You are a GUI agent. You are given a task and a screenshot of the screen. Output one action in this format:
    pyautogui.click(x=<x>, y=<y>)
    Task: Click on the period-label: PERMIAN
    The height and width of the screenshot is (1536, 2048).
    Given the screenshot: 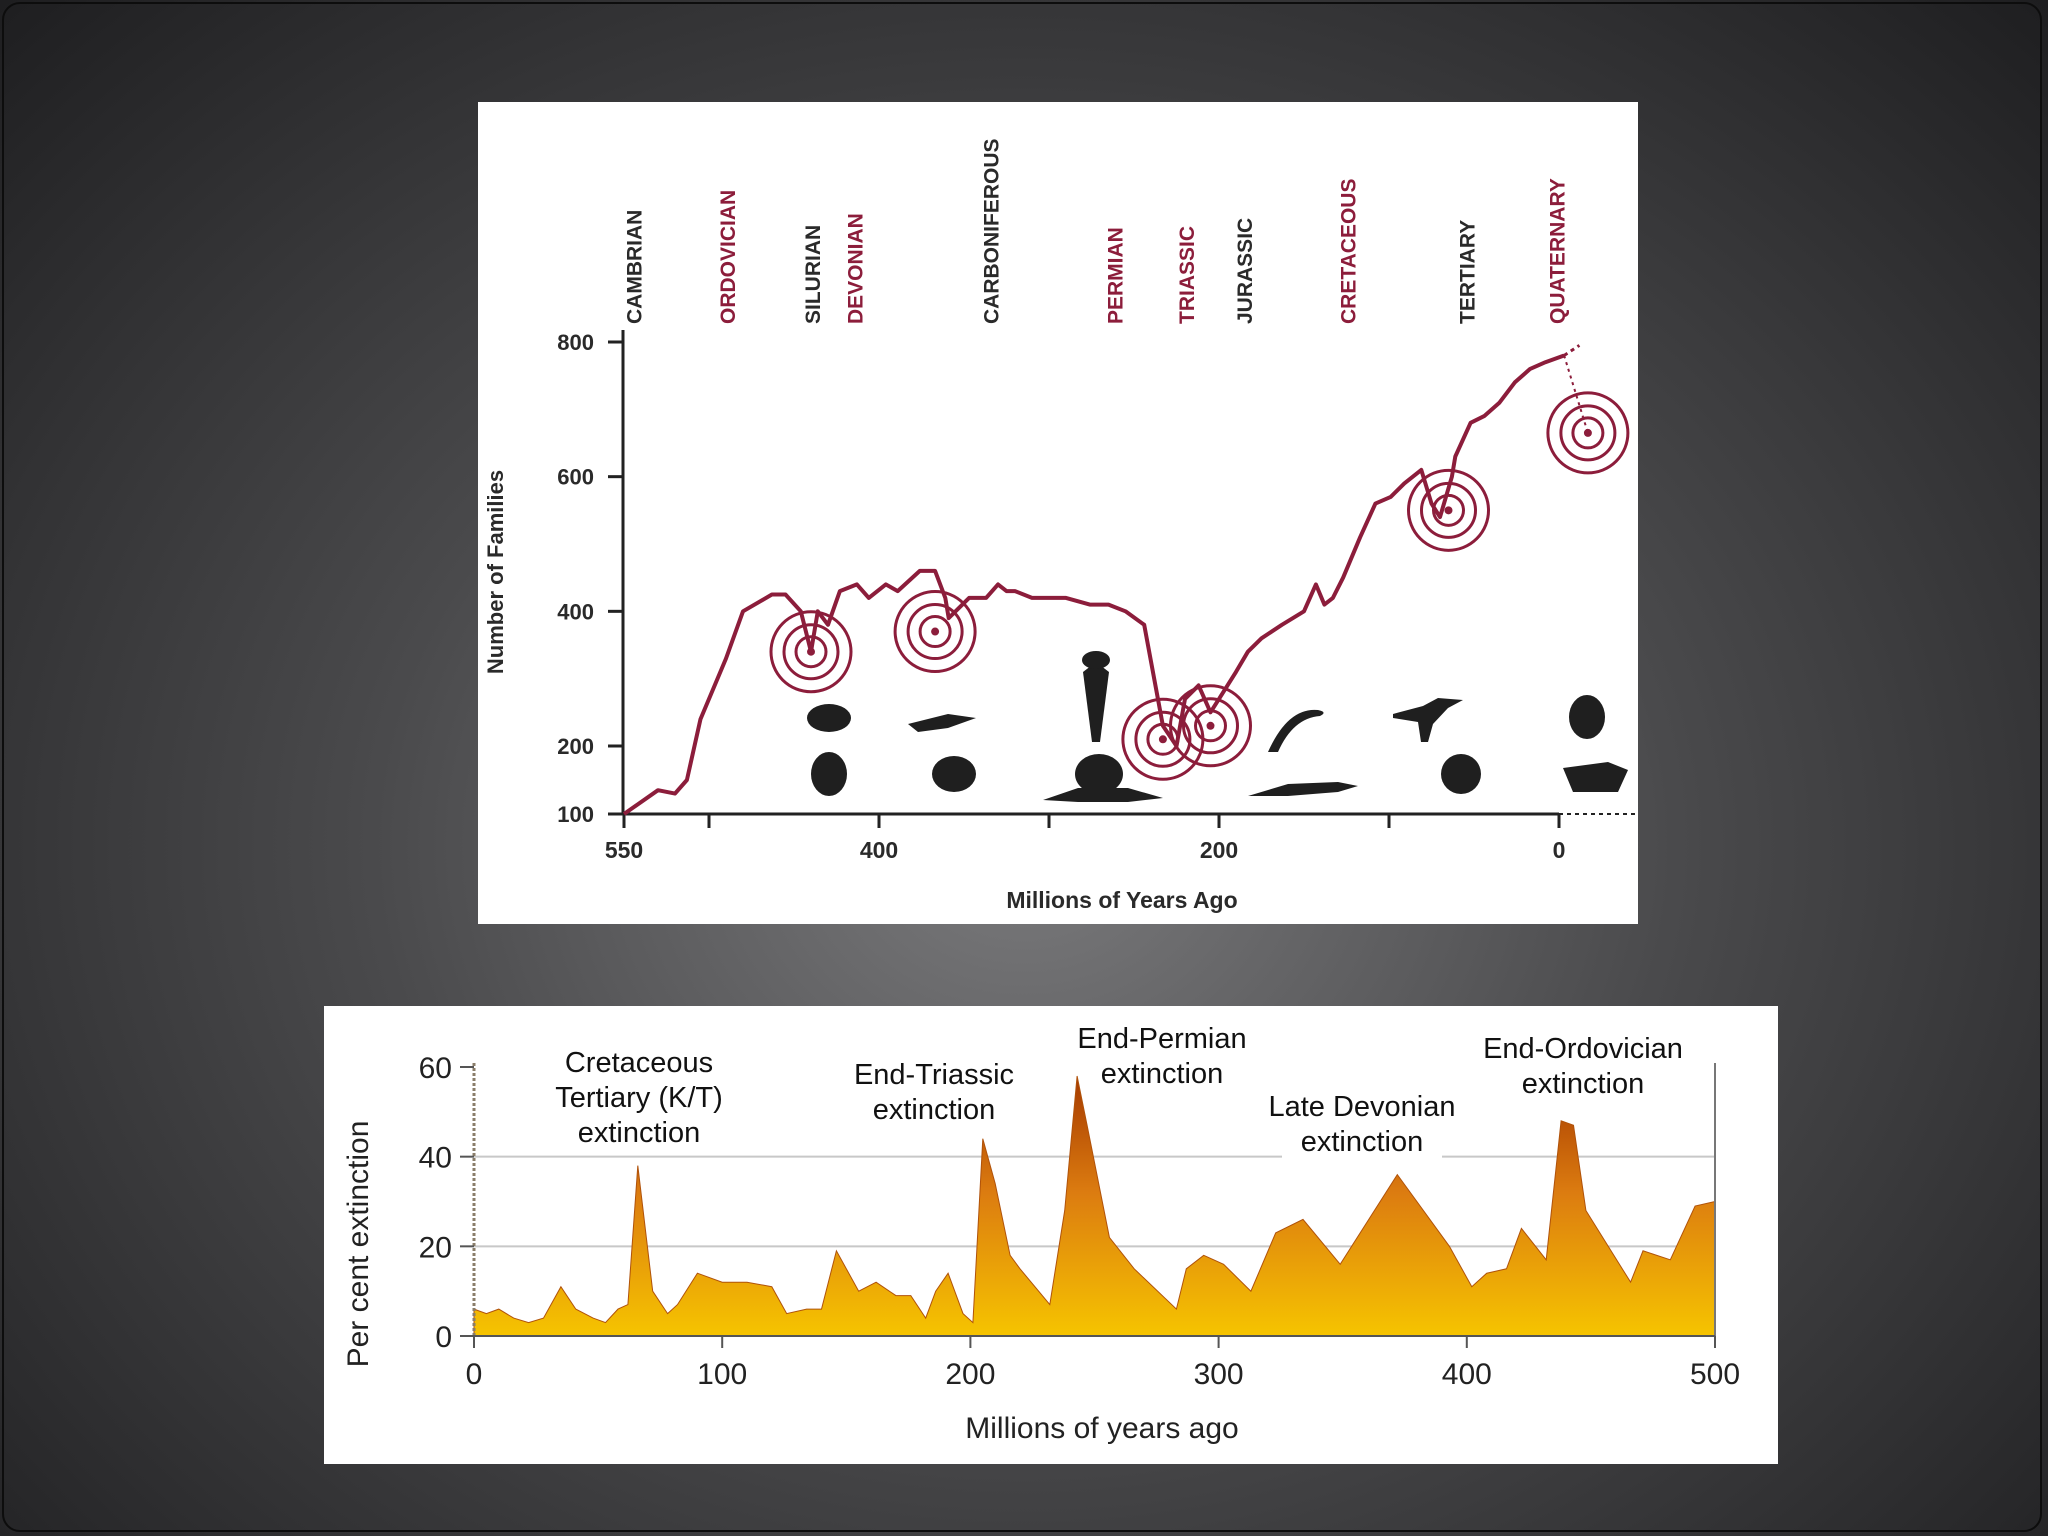 What is the action you would take?
    pyautogui.click(x=1116, y=275)
    